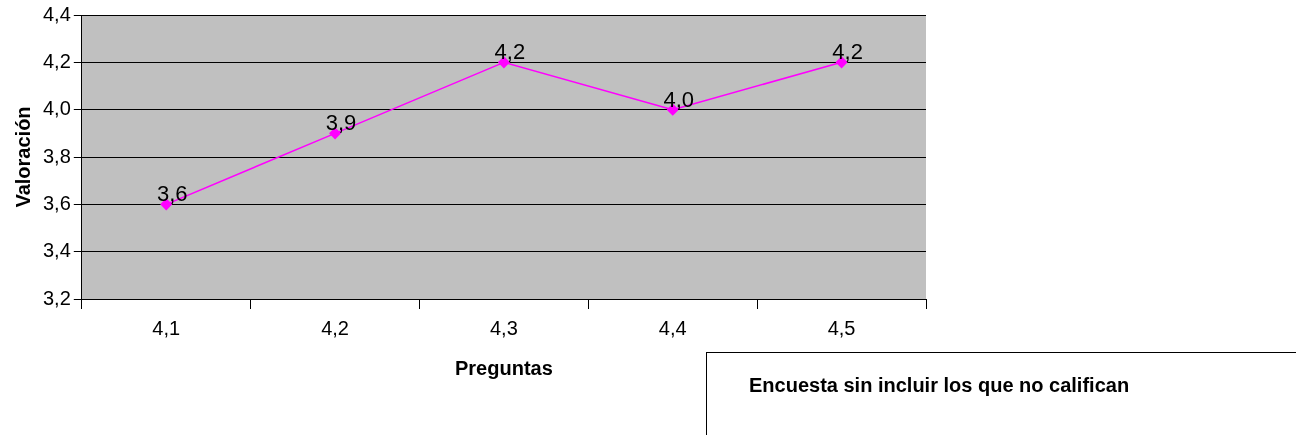  Describe the element at coordinates (166, 327) in the screenshot. I see `x-tick-label: 4,1` at that location.